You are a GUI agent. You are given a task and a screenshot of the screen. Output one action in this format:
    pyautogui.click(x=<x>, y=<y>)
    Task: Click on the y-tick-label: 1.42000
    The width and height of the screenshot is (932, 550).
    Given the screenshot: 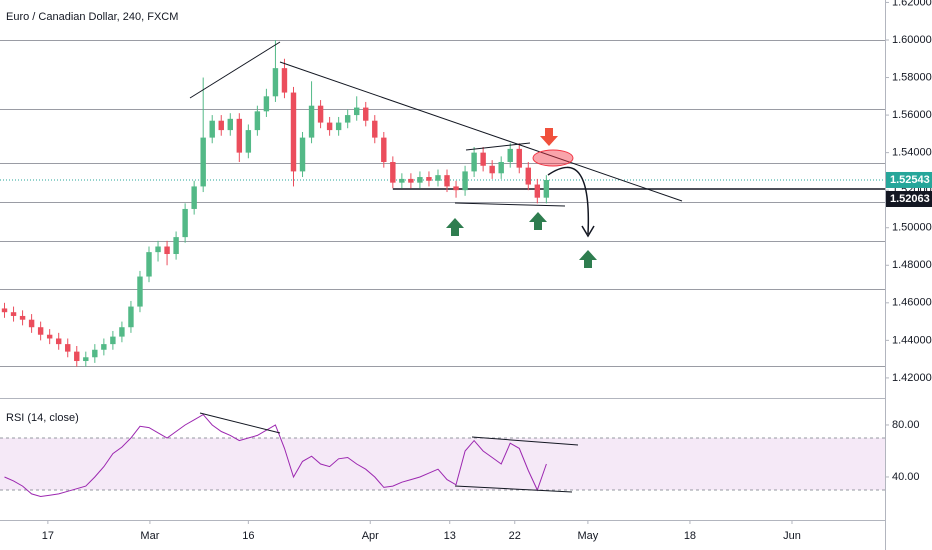 What is the action you would take?
    pyautogui.click(x=912, y=378)
    